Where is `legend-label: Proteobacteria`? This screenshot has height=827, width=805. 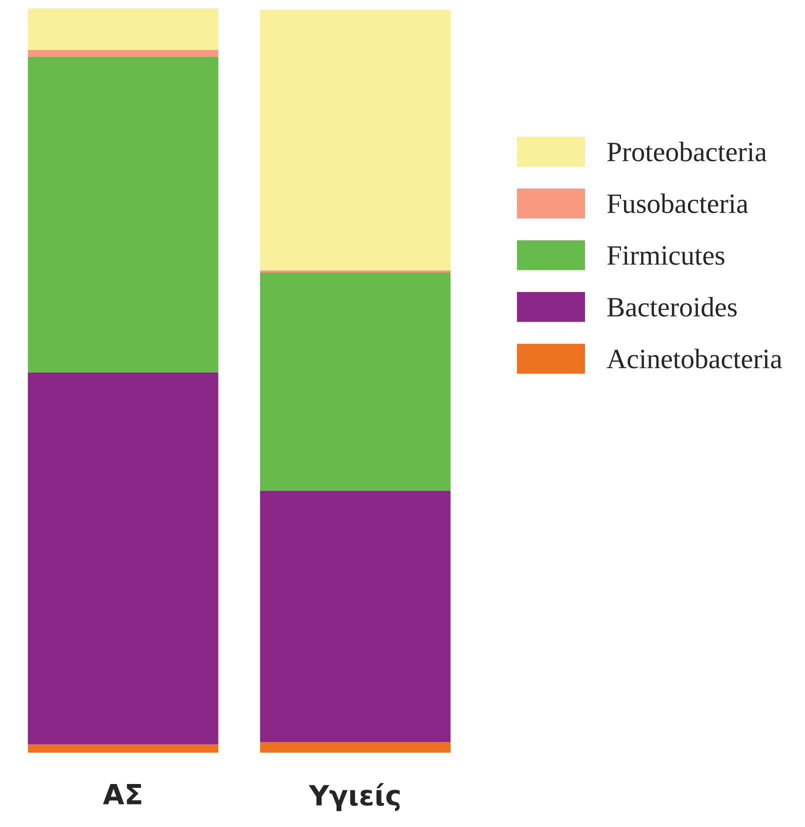
legend-label: Proteobacteria is located at coordinates (687, 152).